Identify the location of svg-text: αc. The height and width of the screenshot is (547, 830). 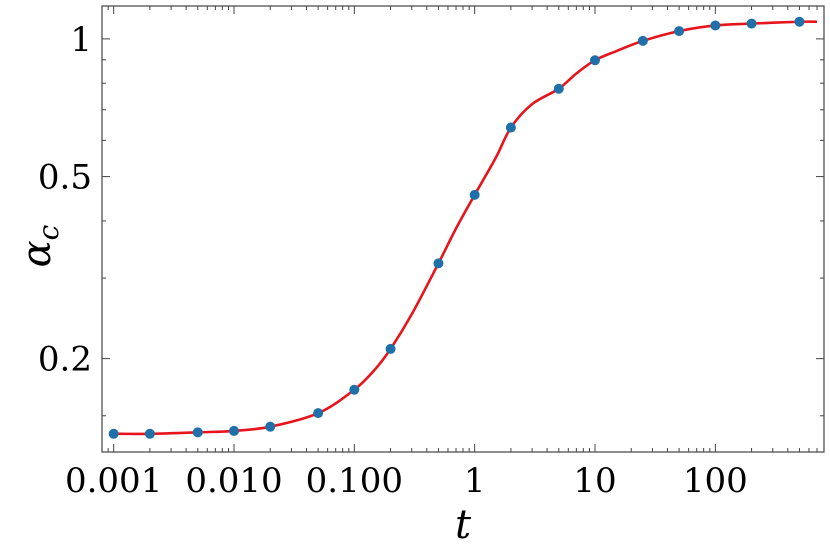
(39, 245).